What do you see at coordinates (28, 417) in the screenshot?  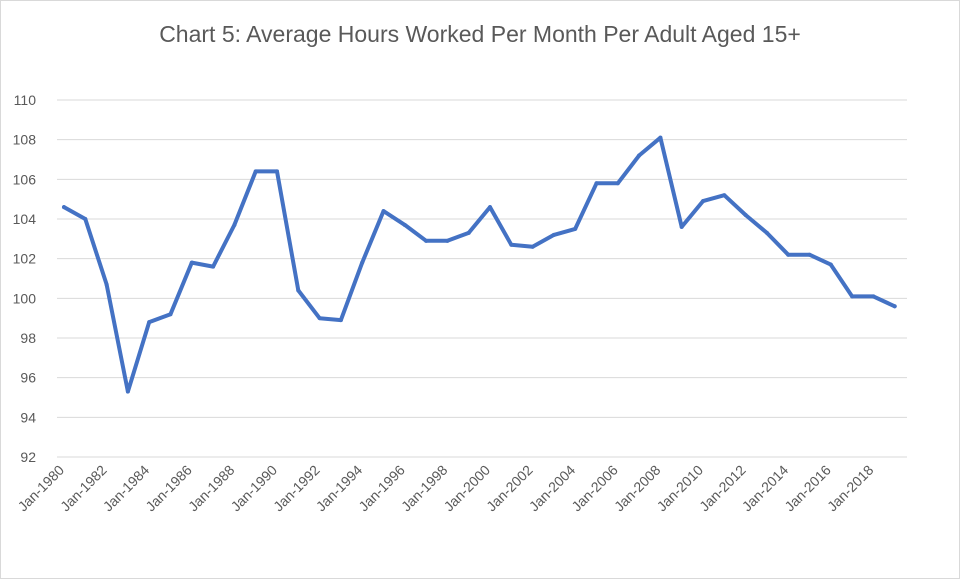 I see `y-tick-label: 94` at bounding box center [28, 417].